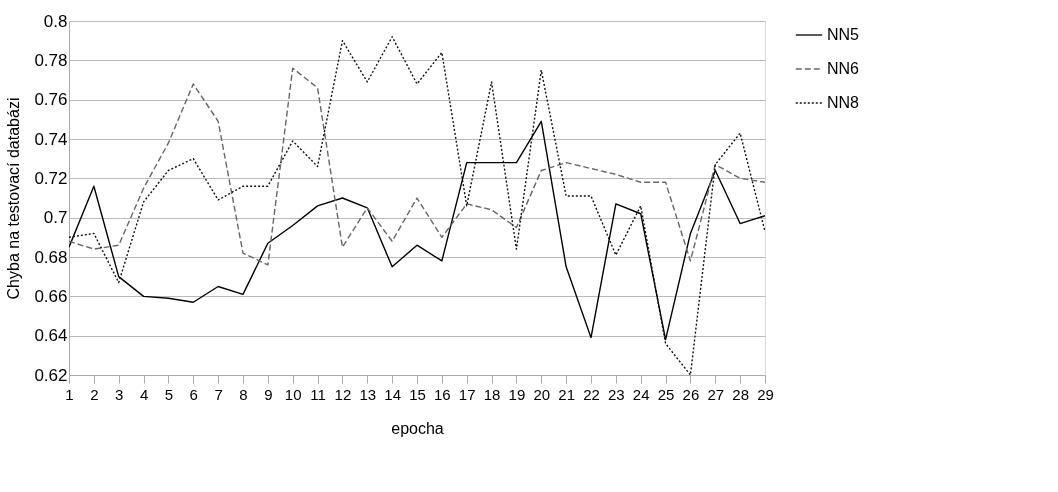 This screenshot has height=492, width=1058. Describe the element at coordinates (392, 394) in the screenshot. I see `x-tick-label: 14` at that location.